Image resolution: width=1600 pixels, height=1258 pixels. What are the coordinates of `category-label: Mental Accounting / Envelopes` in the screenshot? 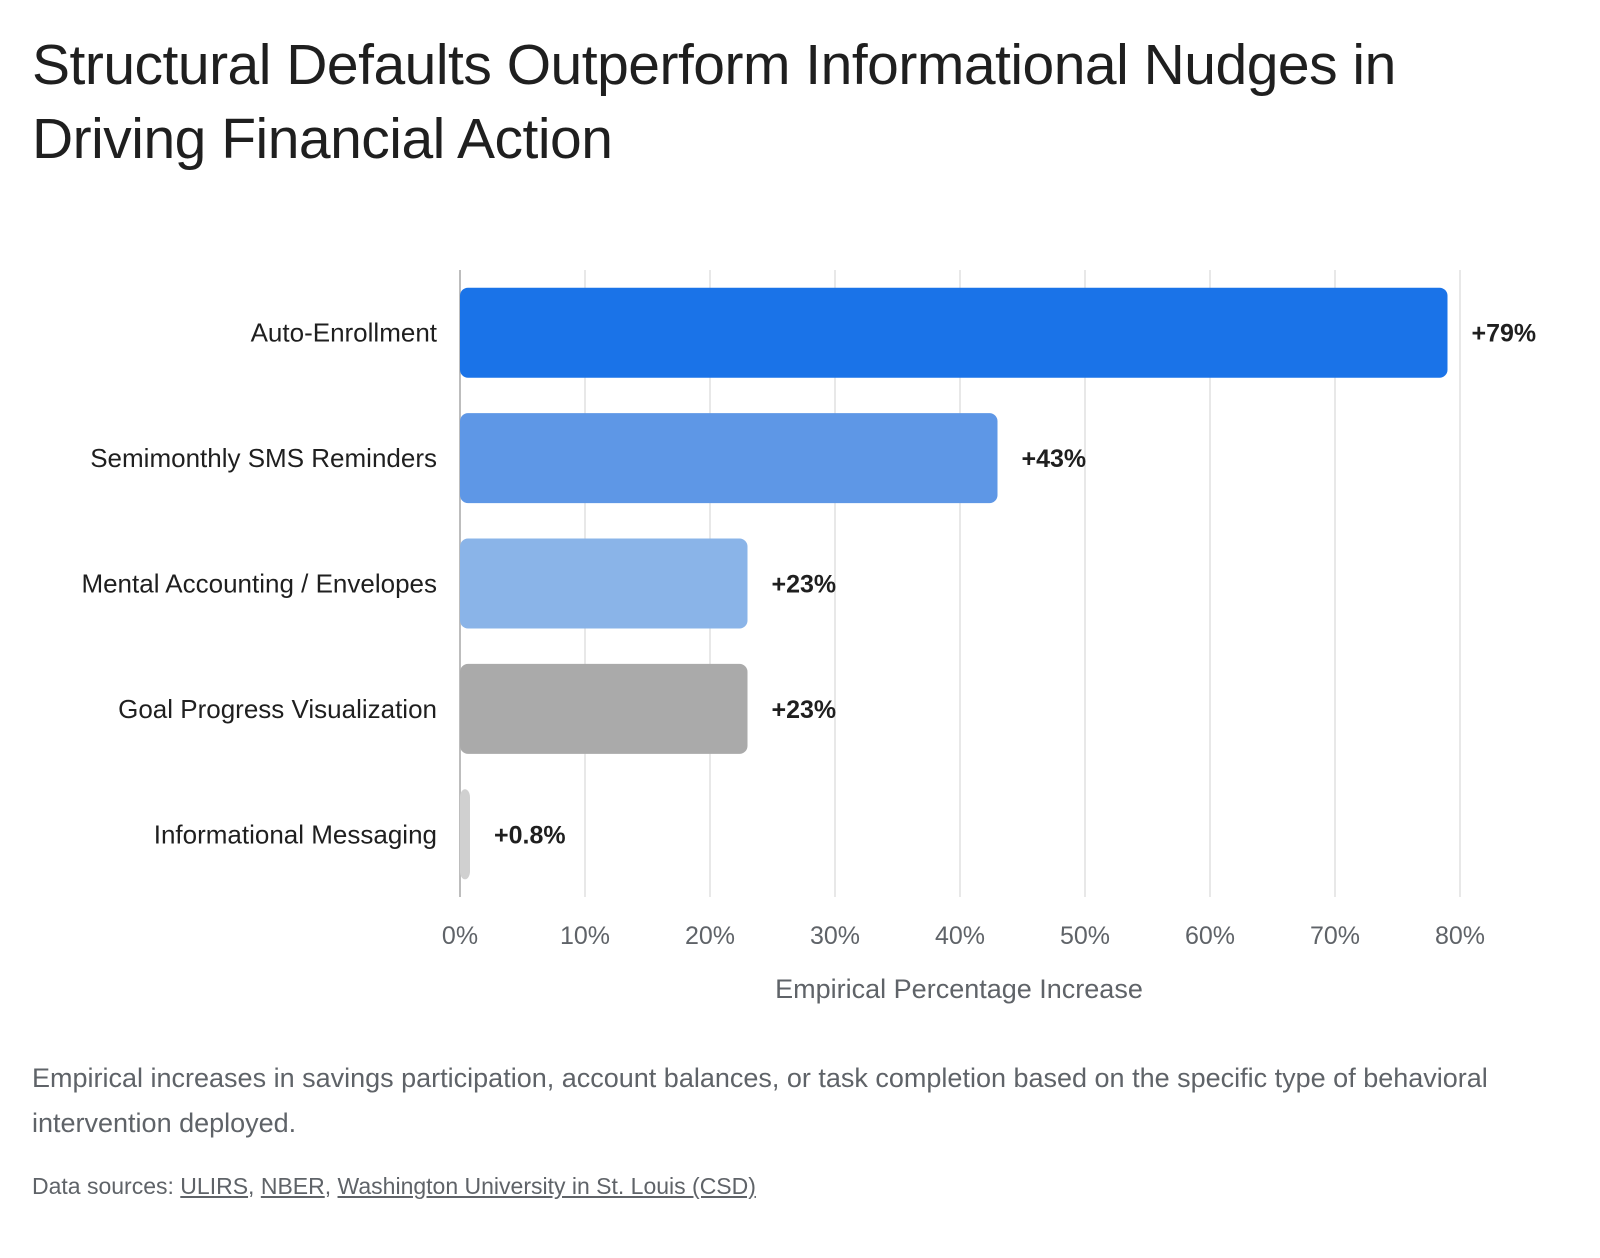 It's located at (259, 584).